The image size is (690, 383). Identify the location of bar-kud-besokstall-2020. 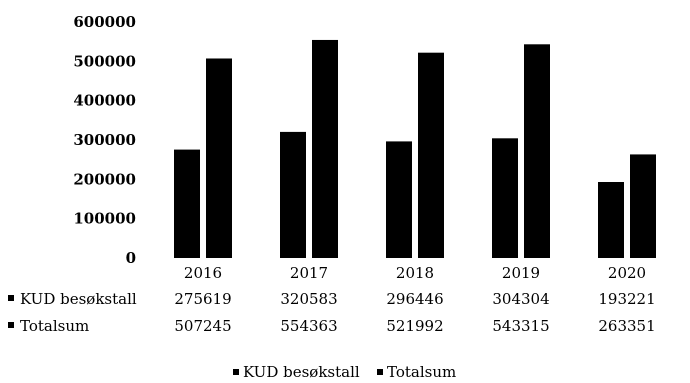
(611, 219).